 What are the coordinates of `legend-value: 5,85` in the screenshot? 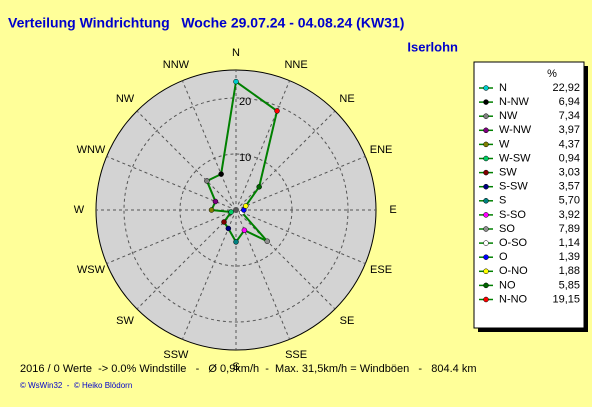 It's located at (569, 285).